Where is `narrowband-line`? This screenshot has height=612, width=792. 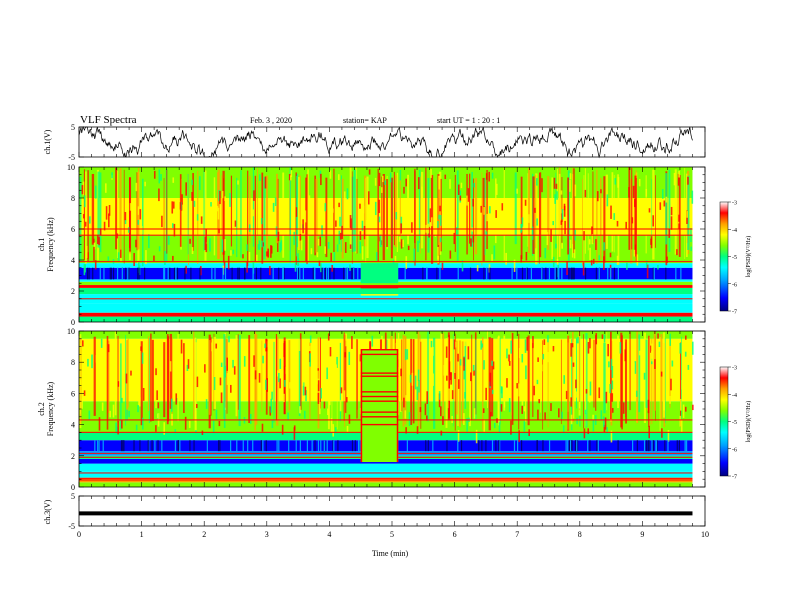 narrowband-line is located at coordinates (386, 473).